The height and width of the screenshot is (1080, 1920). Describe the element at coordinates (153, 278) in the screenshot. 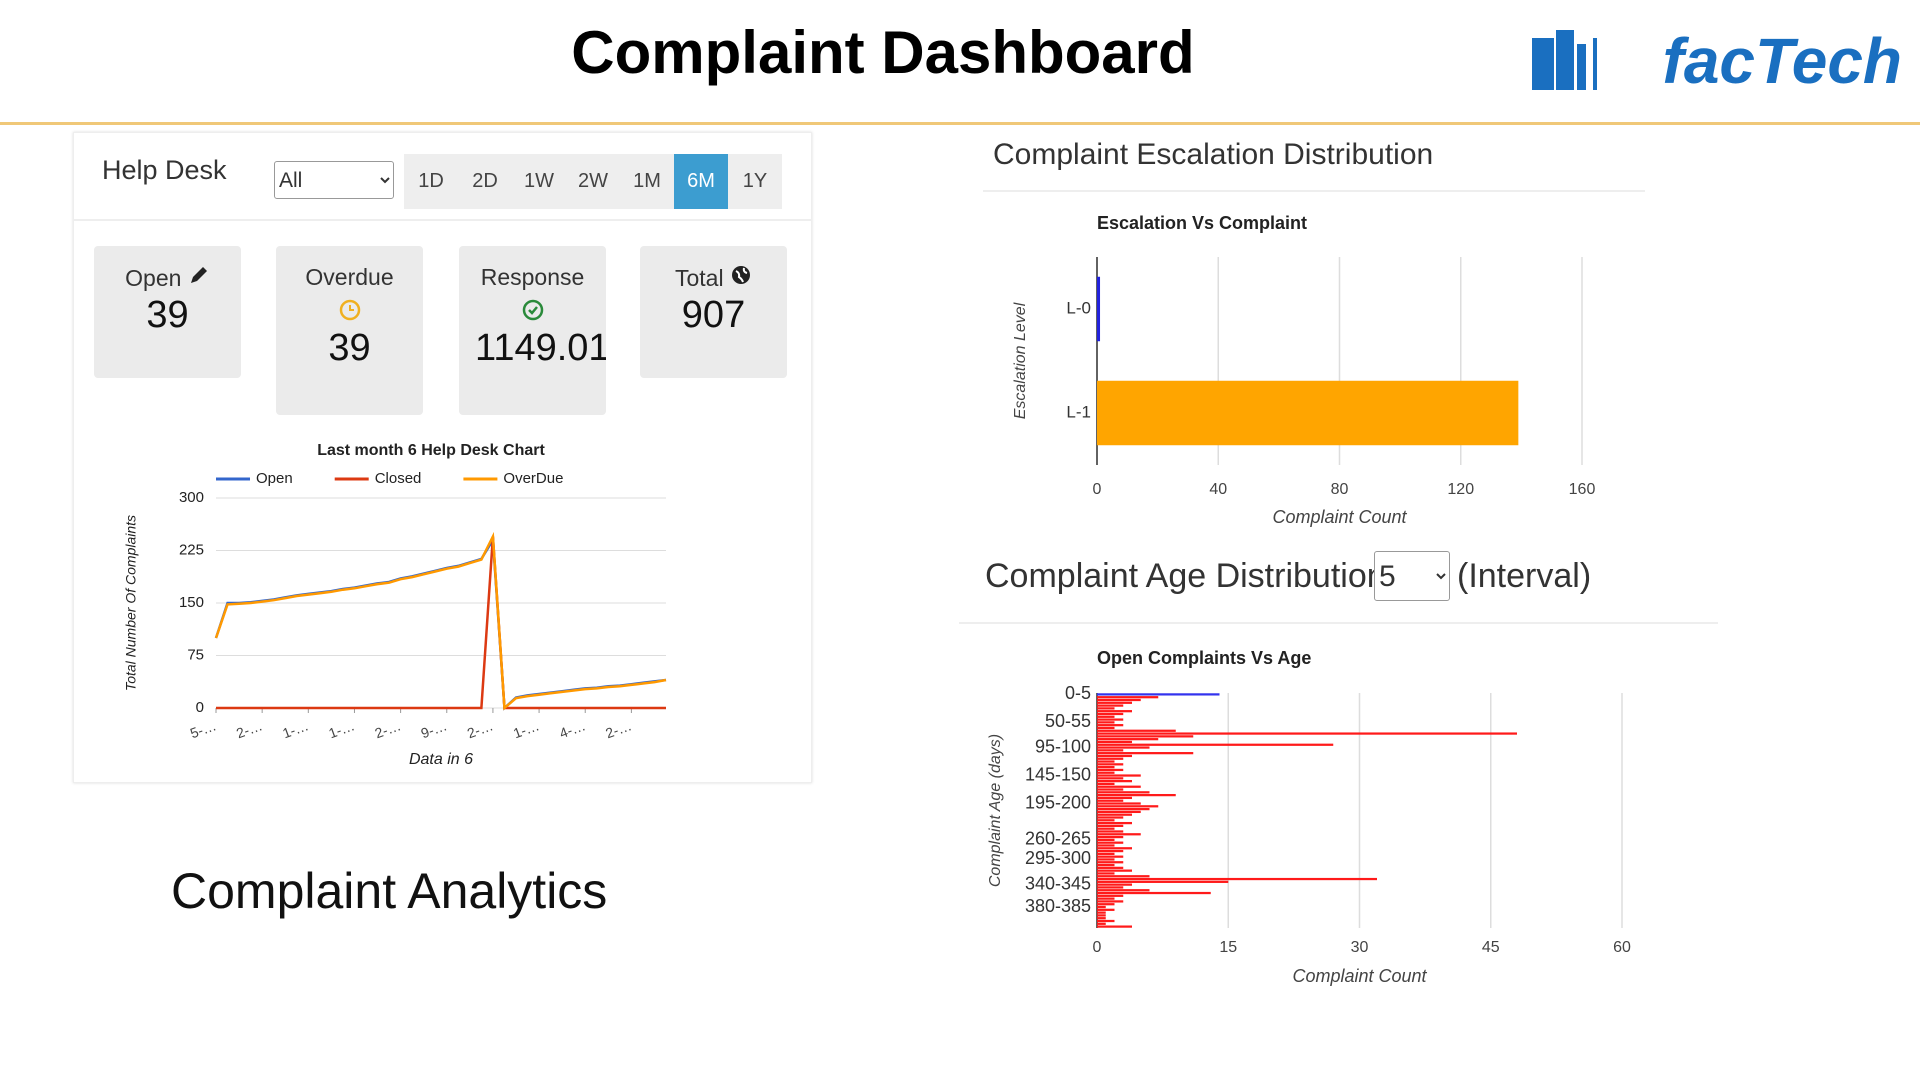

I see `kpi-label-text: Open` at that location.